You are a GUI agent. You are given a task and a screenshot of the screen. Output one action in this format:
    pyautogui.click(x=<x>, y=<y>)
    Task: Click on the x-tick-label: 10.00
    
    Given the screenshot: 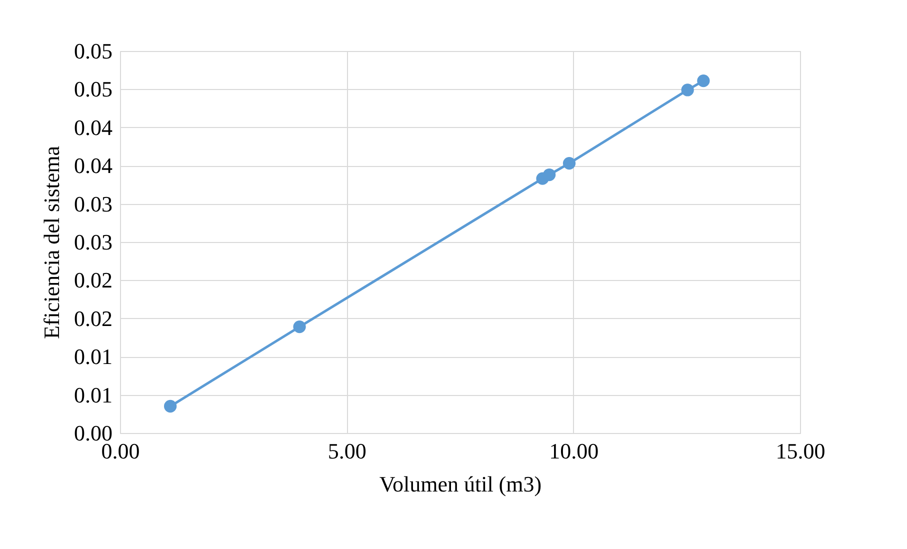 What is the action you would take?
    pyautogui.click(x=574, y=451)
    